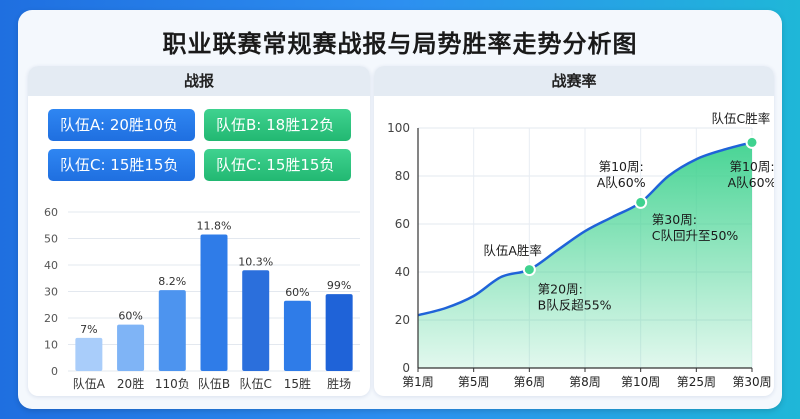  I want to click on winrate-panel-header: 战赛率, so click(574, 81).